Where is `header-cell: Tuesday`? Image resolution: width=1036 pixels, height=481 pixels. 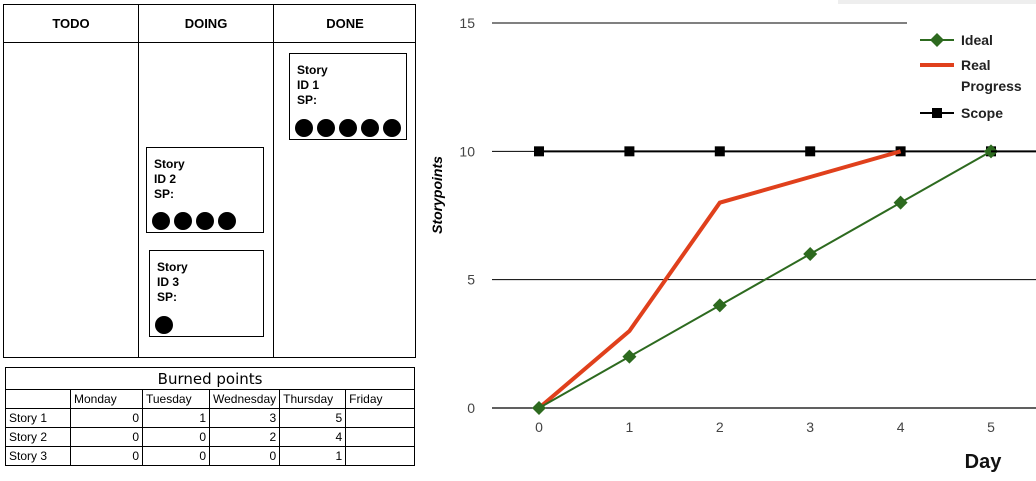
header-cell: Tuesday is located at coordinates (176, 399).